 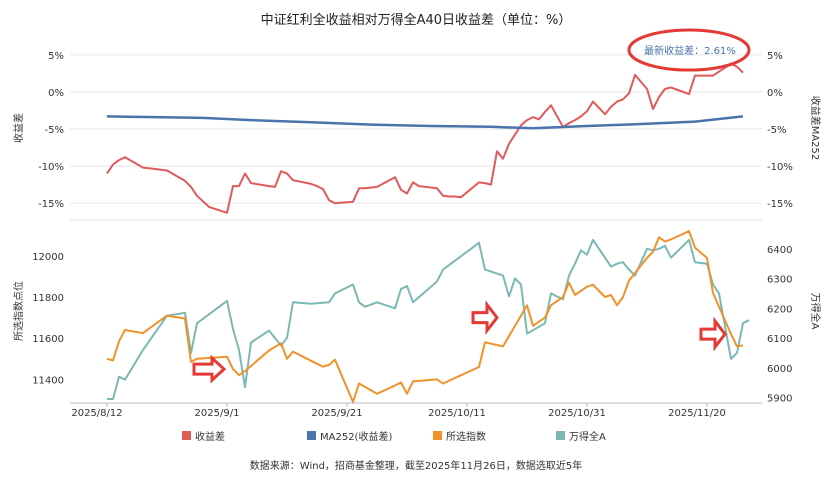 I want to click on legend-item-spread: 收益差, so click(x=203, y=436).